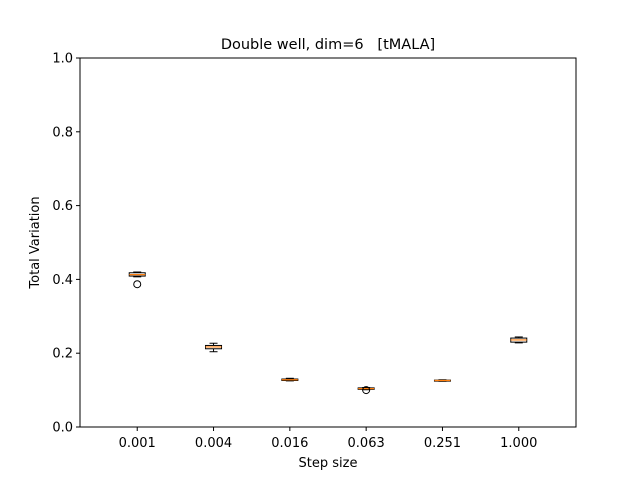  Describe the element at coordinates (62, 280) in the screenshot. I see `y-tick-label: 0.4` at that location.